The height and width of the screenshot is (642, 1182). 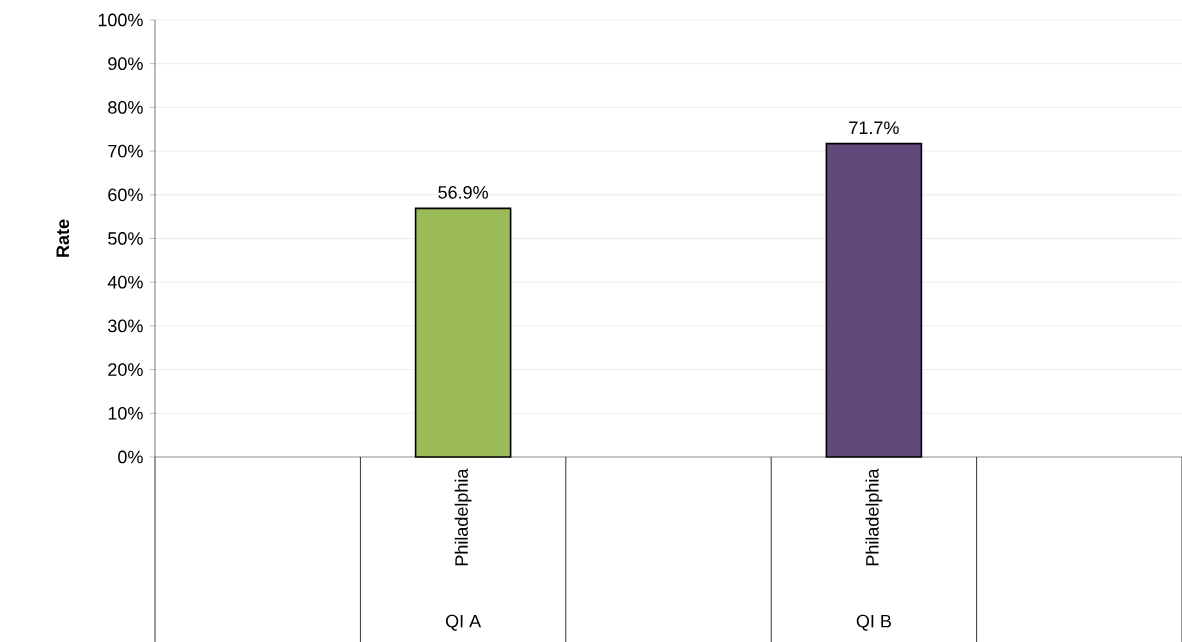 I want to click on y-axis-title: Rate, so click(x=63, y=238).